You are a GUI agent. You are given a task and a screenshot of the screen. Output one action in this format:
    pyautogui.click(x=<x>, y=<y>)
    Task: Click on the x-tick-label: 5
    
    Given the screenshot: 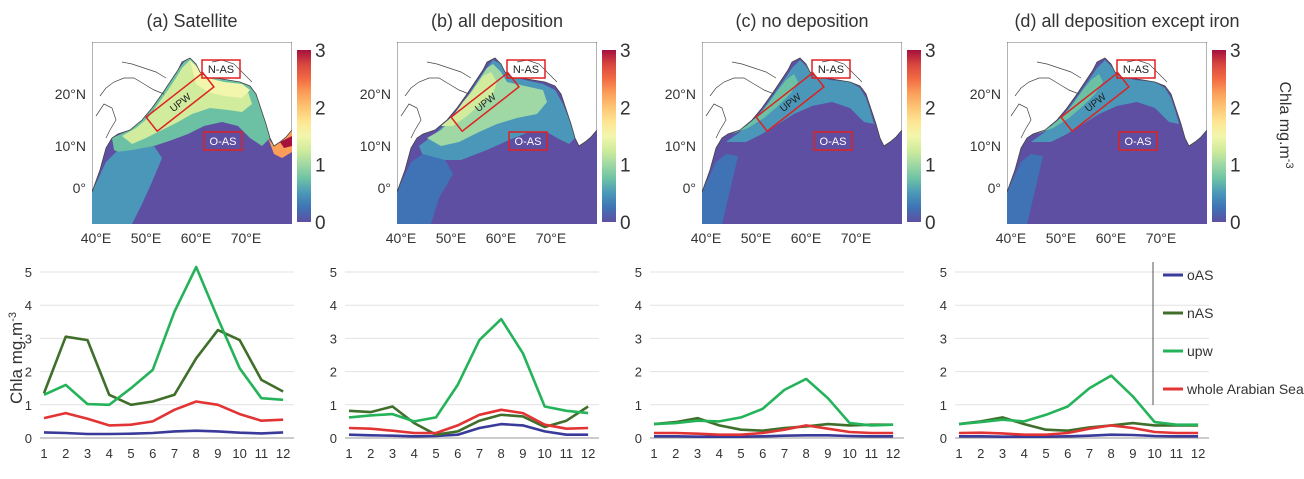 What is the action you would take?
    pyautogui.click(x=435, y=453)
    